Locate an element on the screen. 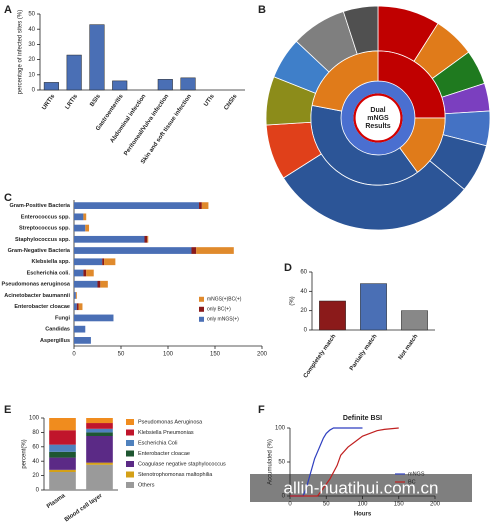  y-tick-label: 50 is located at coordinates (31, 15).